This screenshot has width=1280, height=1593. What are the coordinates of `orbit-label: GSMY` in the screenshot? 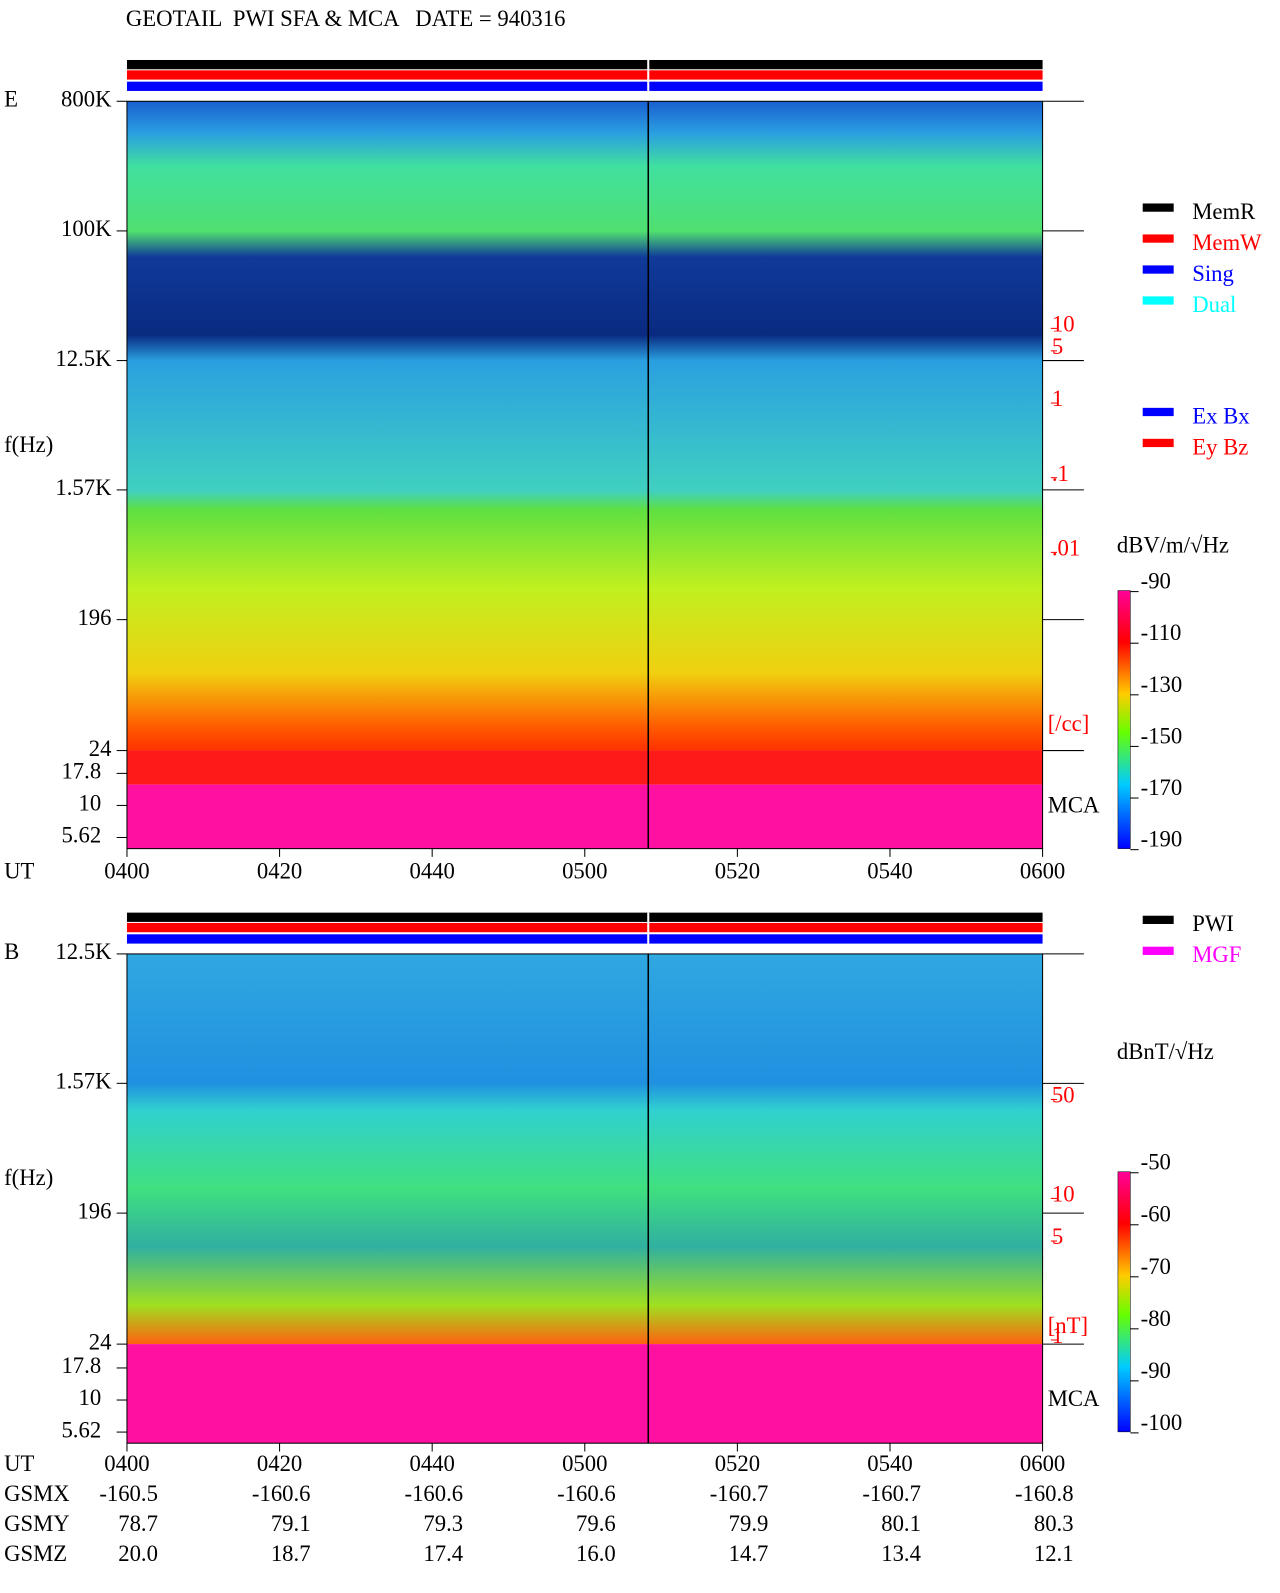 It's located at (37, 1523).